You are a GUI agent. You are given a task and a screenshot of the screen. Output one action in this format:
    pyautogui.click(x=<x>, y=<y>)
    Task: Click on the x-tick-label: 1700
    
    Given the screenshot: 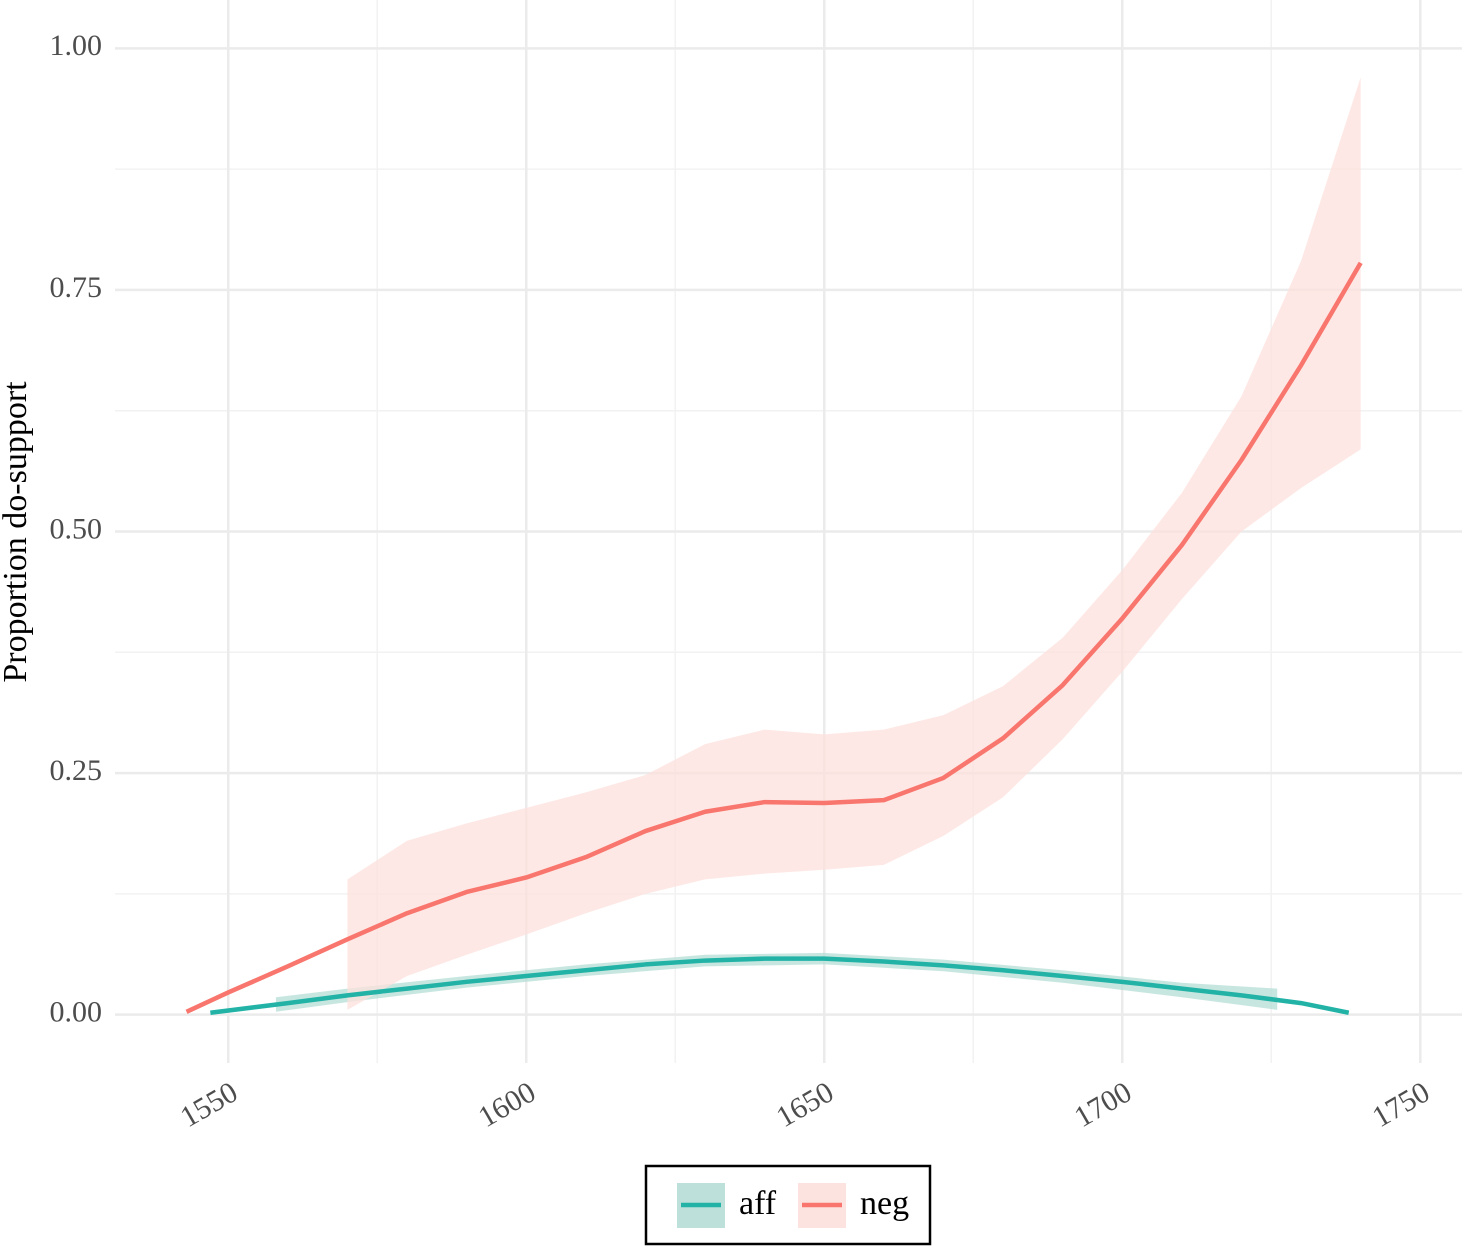 What is the action you would take?
    pyautogui.click(x=1103, y=1104)
    